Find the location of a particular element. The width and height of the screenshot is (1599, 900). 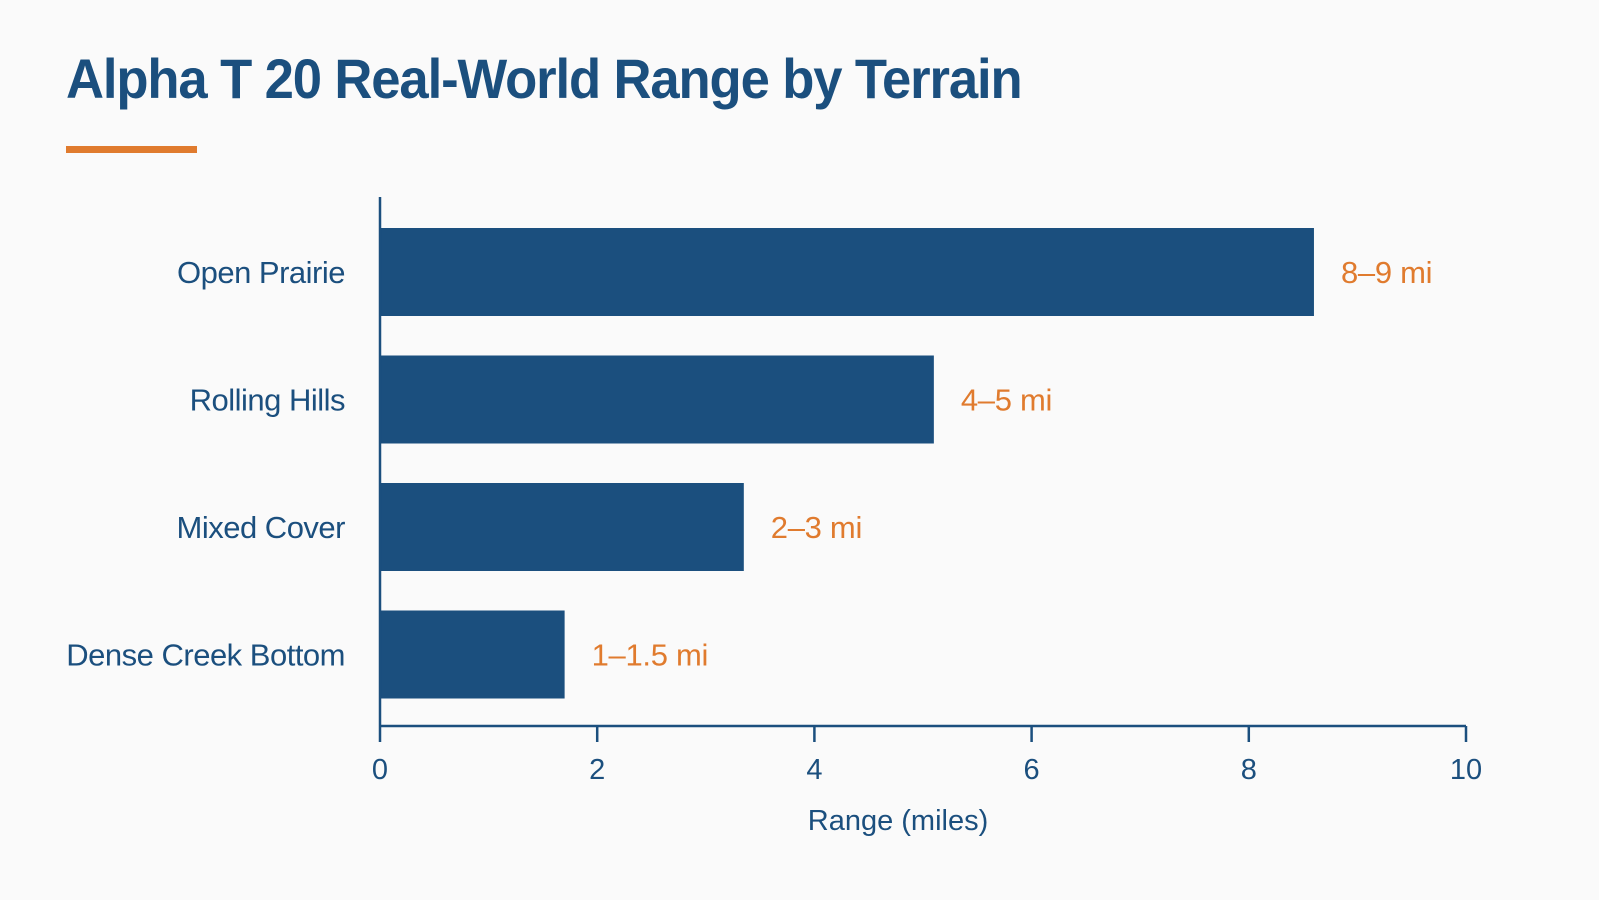

data-label: 2–3 mi is located at coordinates (816, 527).